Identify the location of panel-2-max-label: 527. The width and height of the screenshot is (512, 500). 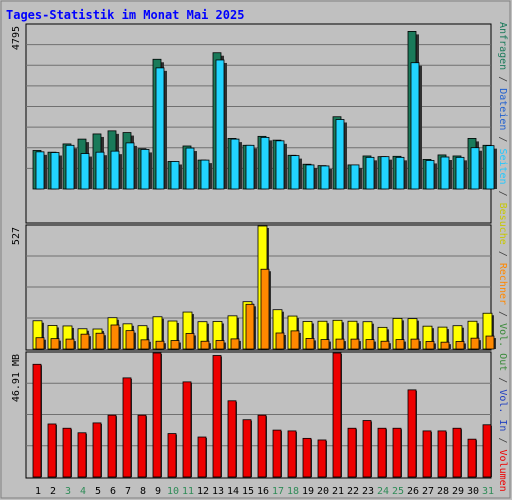
(16, 236).